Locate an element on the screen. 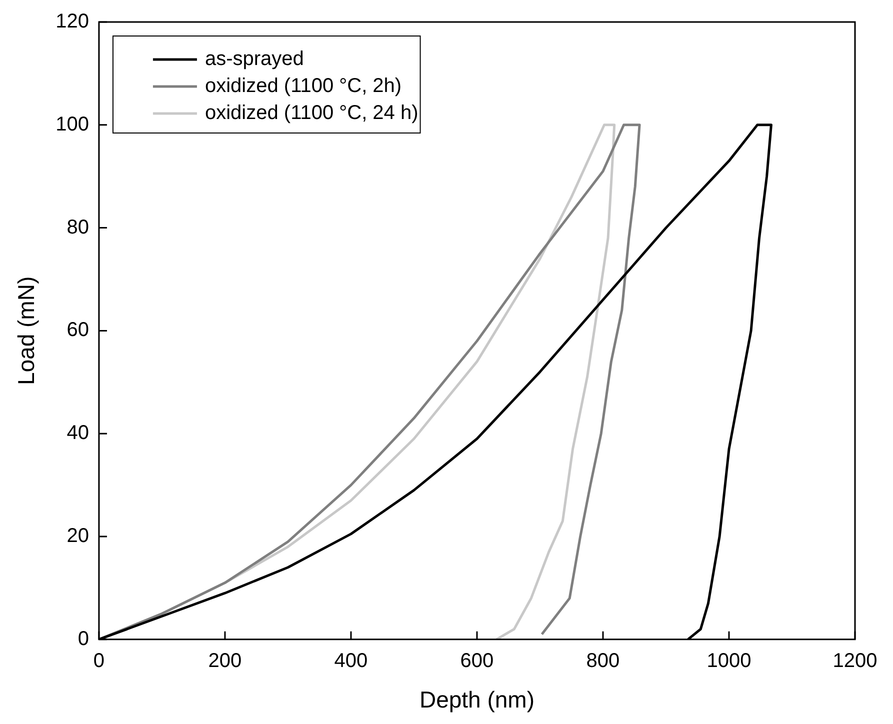  legend-label: oxidized (1100 °C, 24 h) is located at coordinates (311, 113).